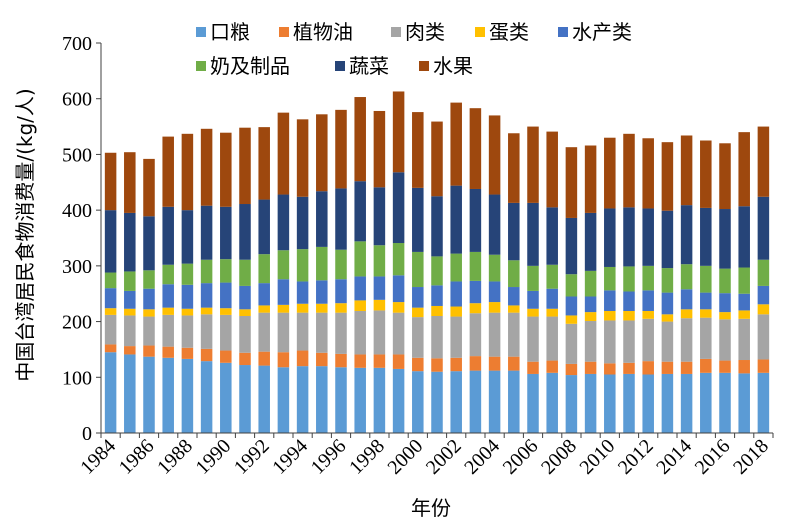  What do you see at coordinates (597, 457) in the screenshot?
I see `x-tick-label: 2010` at bounding box center [597, 457].